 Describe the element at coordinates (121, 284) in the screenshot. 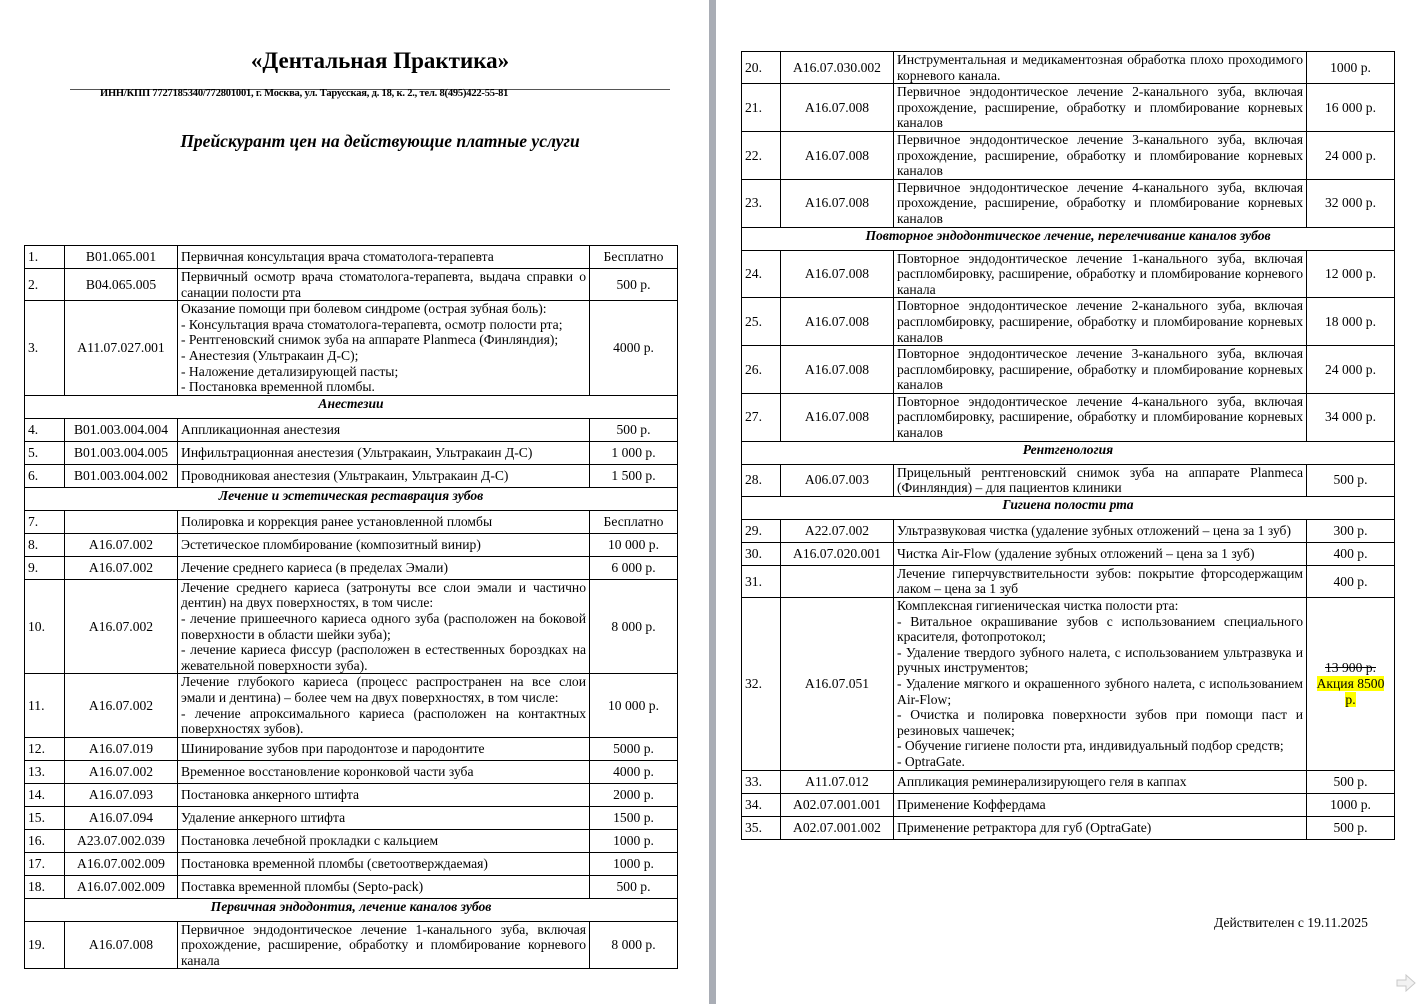

I see `service-code: B04.065.005` at that location.